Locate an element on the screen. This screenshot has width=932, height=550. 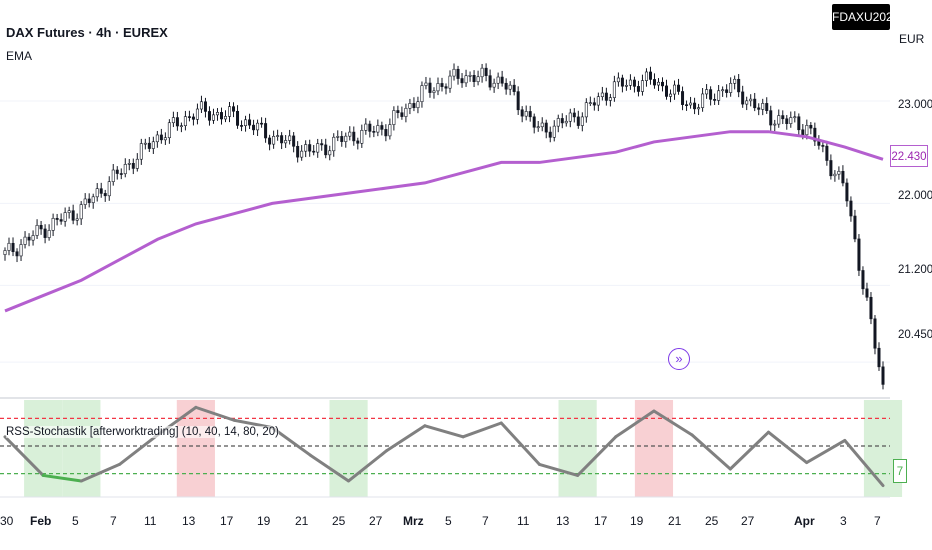
stoch-levels is located at coordinates (445, 446).